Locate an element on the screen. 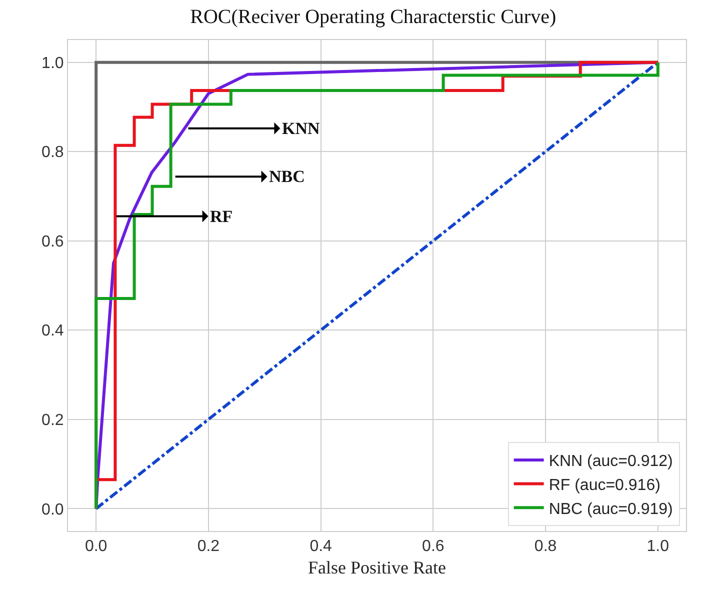  x-tick-label: 0.6 is located at coordinates (433, 547).